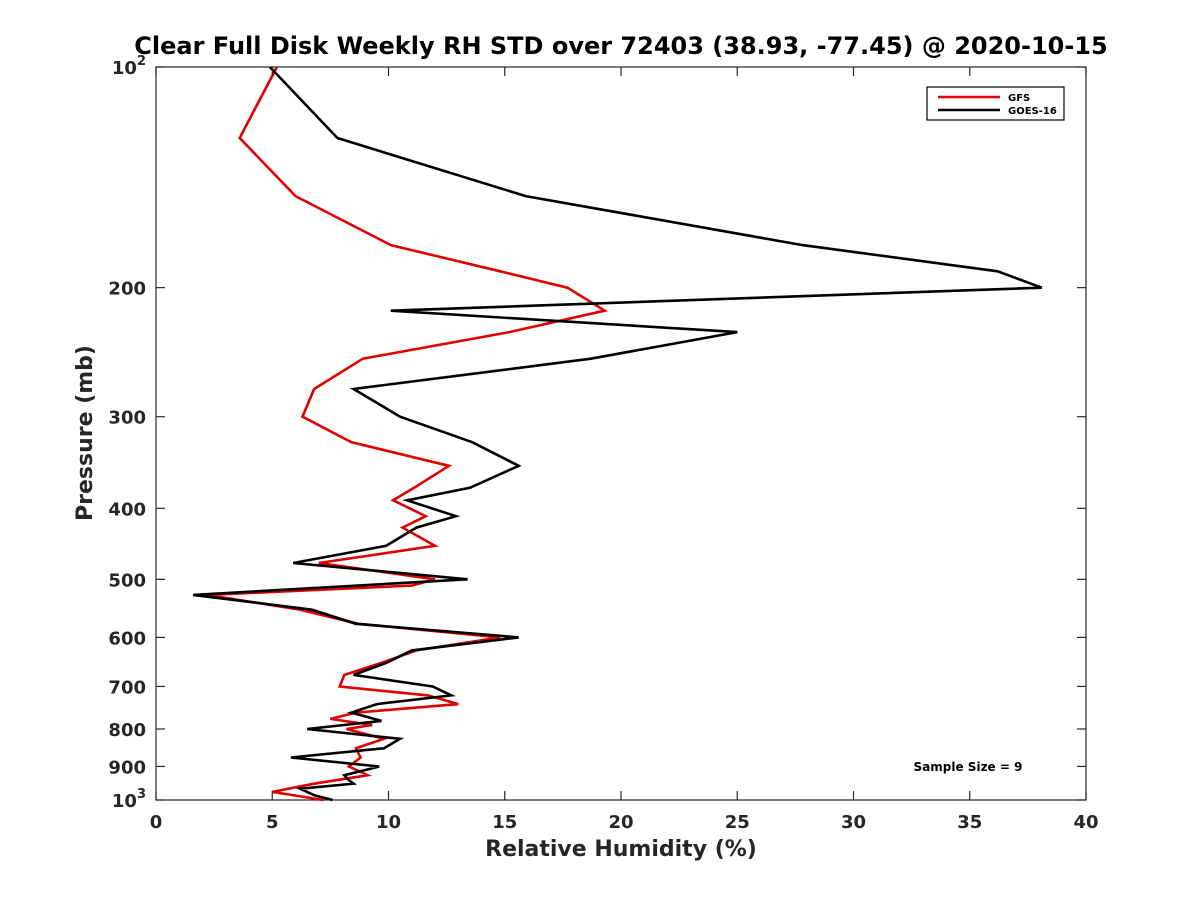 Image resolution: width=1200 pixels, height=900 pixels. Describe the element at coordinates (129, 799) in the screenshot. I see `y-tick-label: 10³` at that location.